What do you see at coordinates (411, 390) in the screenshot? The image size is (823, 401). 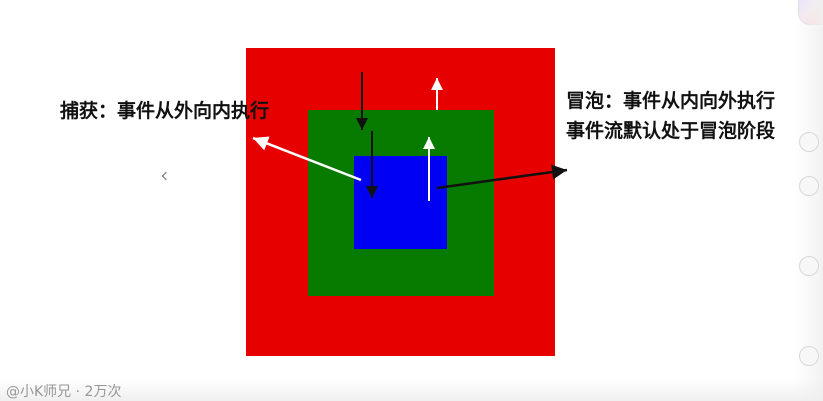 I see `bottom-overlay: @小K师兄 · 2万次` at bounding box center [411, 390].